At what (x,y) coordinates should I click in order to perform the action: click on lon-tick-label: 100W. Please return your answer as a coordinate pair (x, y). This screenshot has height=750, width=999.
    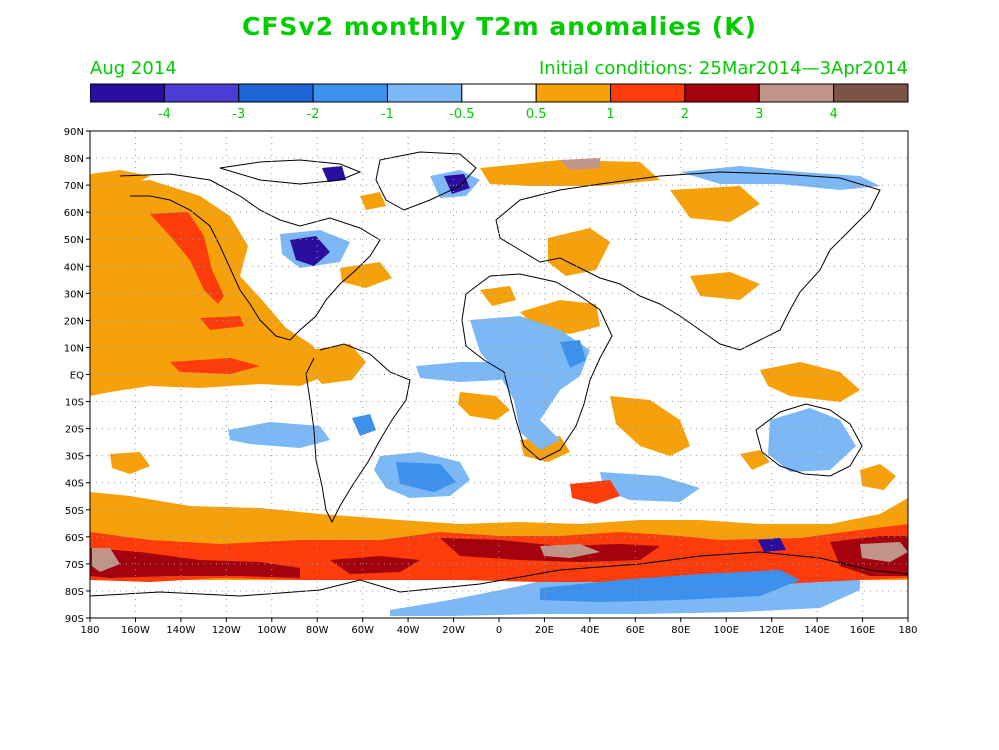
    Looking at the image, I should click on (271, 630).